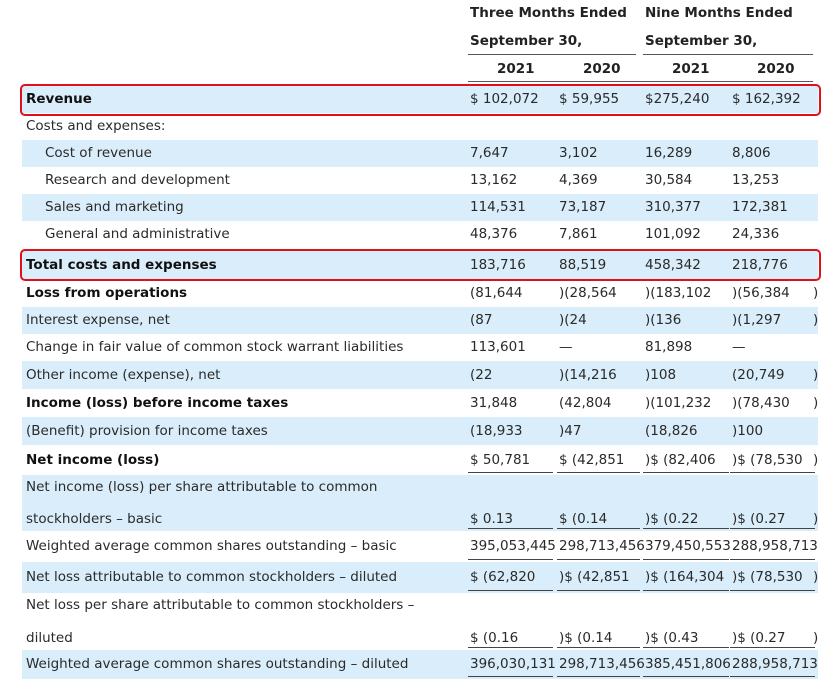 The width and height of the screenshot is (832, 686). Describe the element at coordinates (481, 375) in the screenshot. I see `row-value-col-1: (22` at that location.